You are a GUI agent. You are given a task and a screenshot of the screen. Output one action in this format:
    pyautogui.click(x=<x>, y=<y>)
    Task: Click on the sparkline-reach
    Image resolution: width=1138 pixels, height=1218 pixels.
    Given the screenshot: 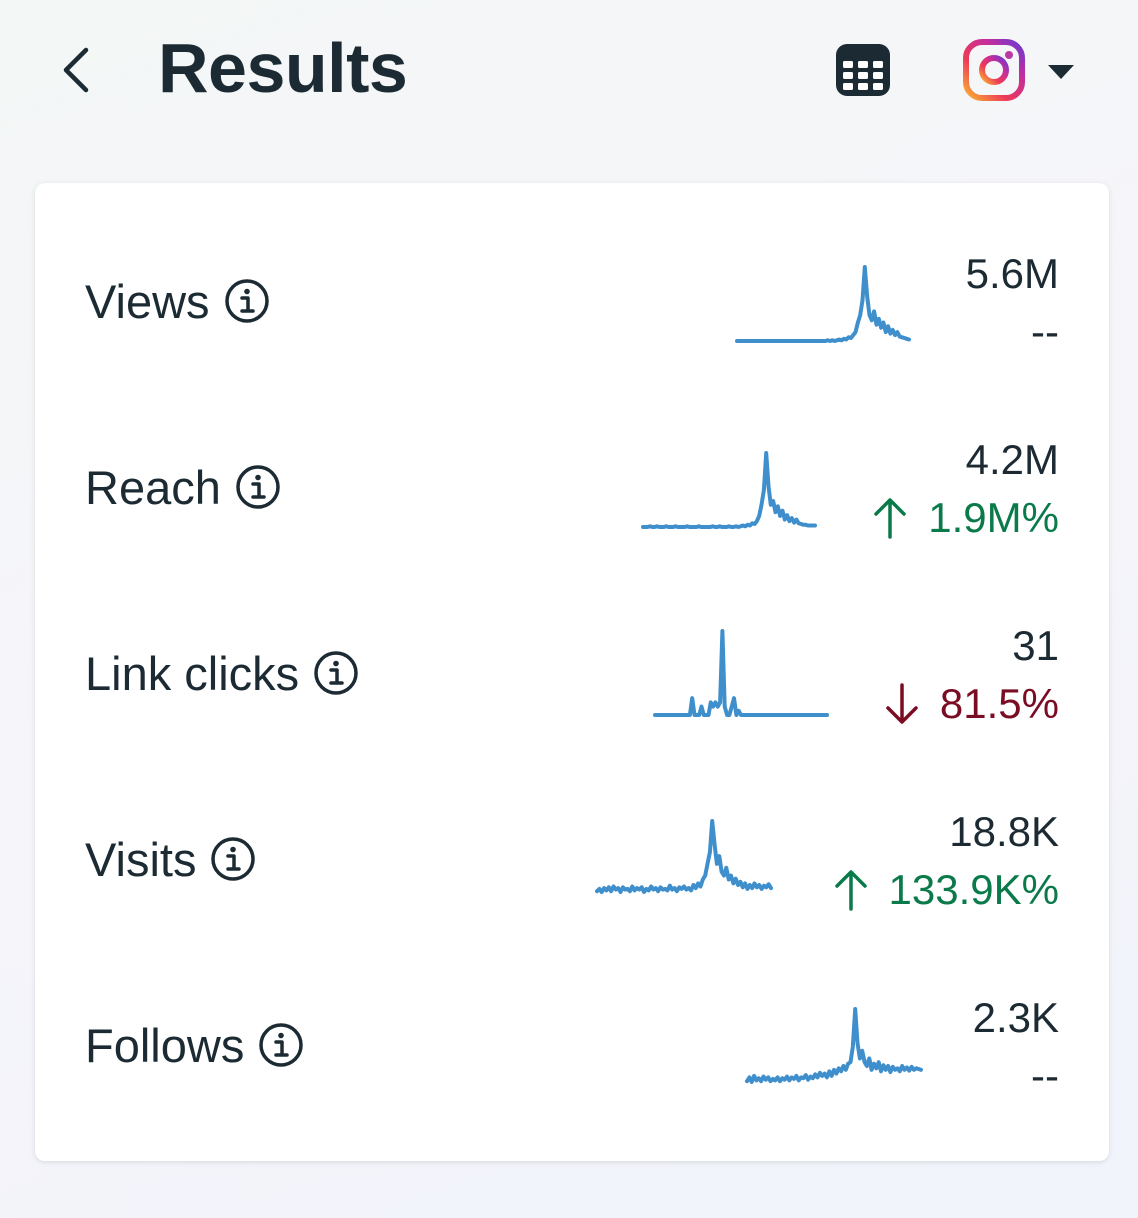 What is the action you would take?
    pyautogui.click(x=729, y=490)
    